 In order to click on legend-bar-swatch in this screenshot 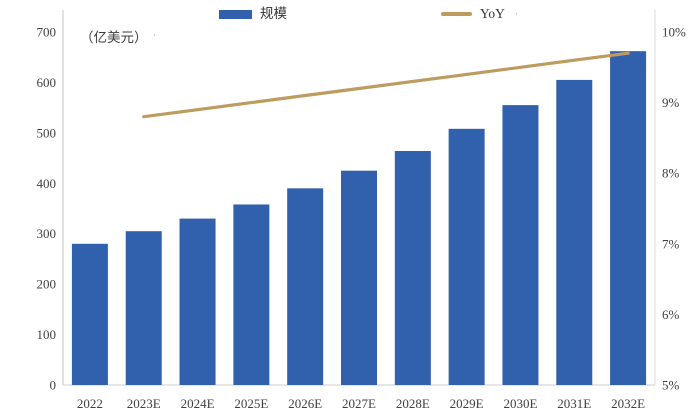, I will do `click(235, 14)`.